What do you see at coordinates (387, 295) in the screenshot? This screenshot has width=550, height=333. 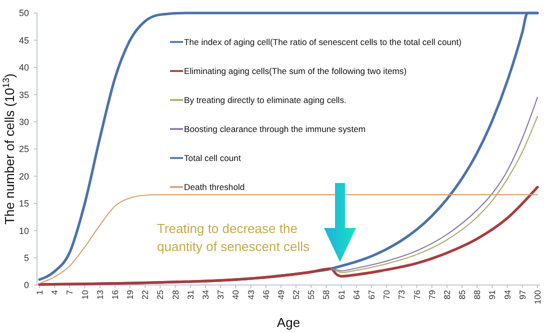 I see `x-tick-label: 70` at bounding box center [387, 295].